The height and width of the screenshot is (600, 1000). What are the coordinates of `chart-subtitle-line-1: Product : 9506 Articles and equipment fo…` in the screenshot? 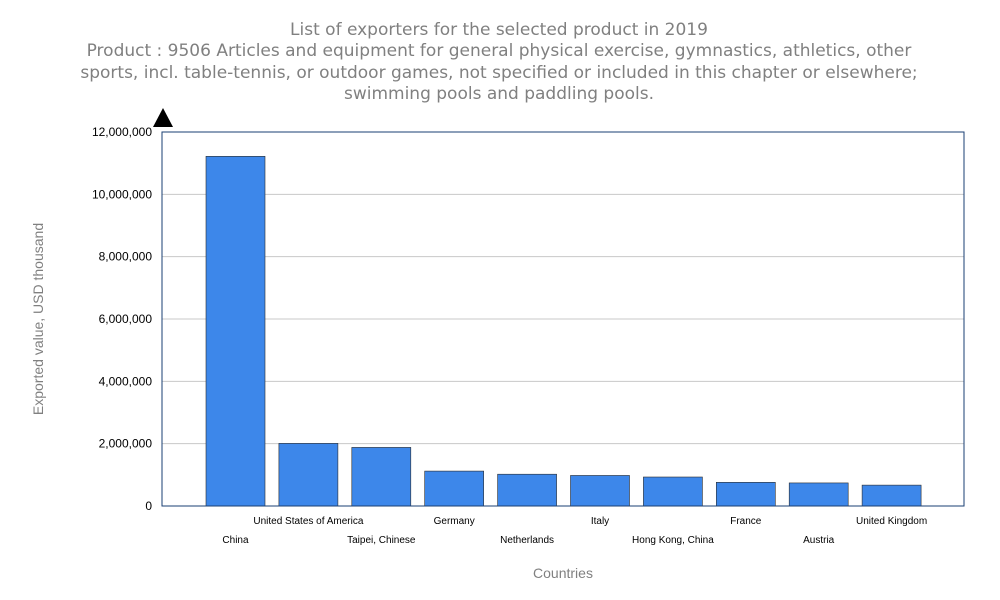 It's located at (499, 51).